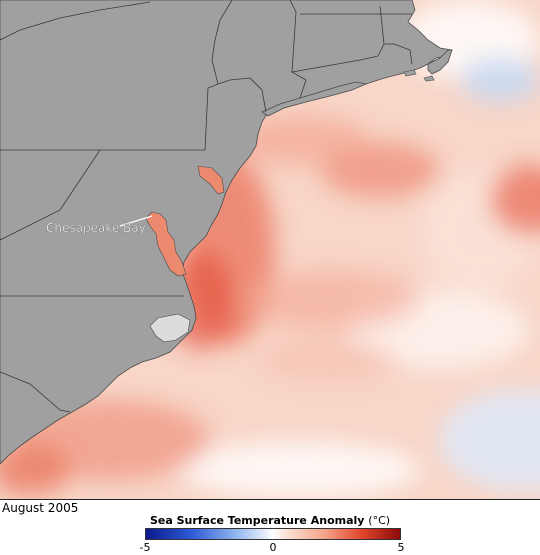 The height and width of the screenshot is (555, 540). What do you see at coordinates (96, 228) in the screenshot?
I see `chesapeake-bay-label: Chesapeake Bay` at bounding box center [96, 228].